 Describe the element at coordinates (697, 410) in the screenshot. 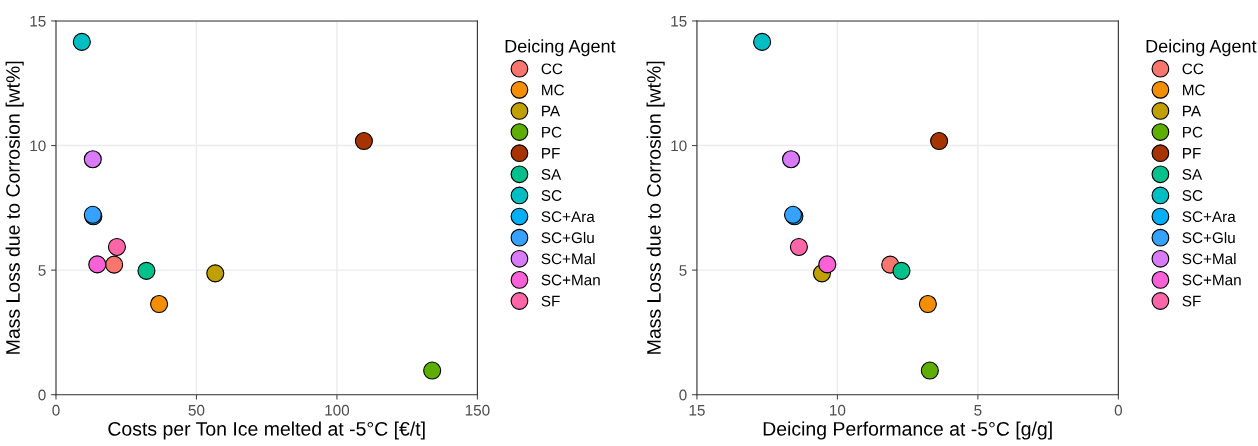

I see `x-tick-label: 15` at that location.